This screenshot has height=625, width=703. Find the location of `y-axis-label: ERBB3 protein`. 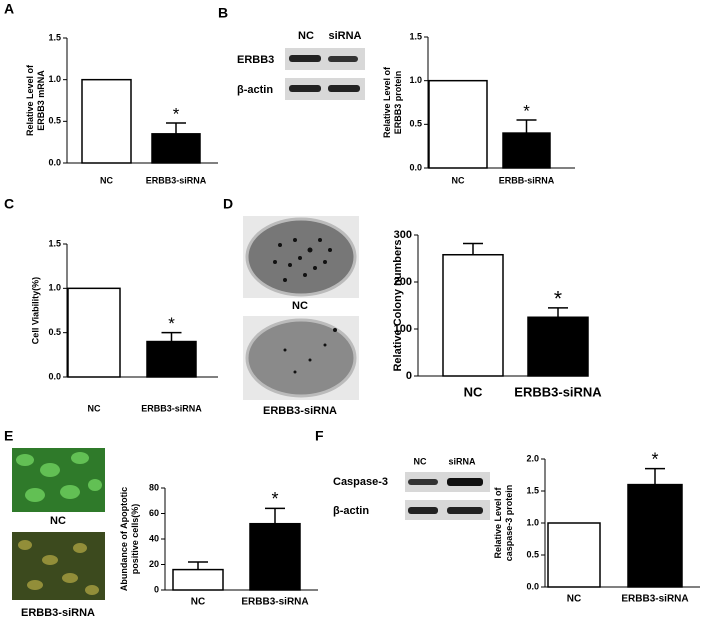

y-axis-label: ERBB3 protein is located at coordinates (398, 103).